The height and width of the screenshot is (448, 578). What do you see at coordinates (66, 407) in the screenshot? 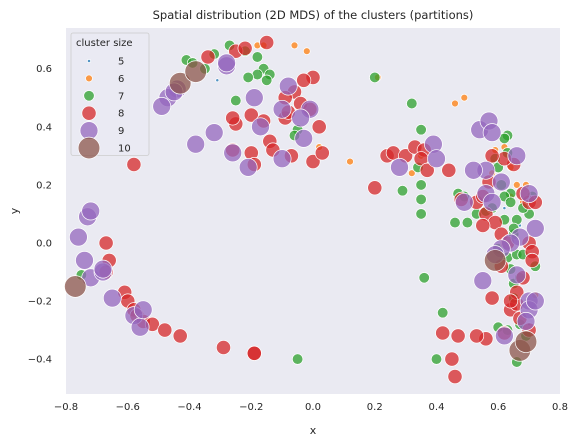
I see `x-tick-label: −0.8` at bounding box center [66, 407].